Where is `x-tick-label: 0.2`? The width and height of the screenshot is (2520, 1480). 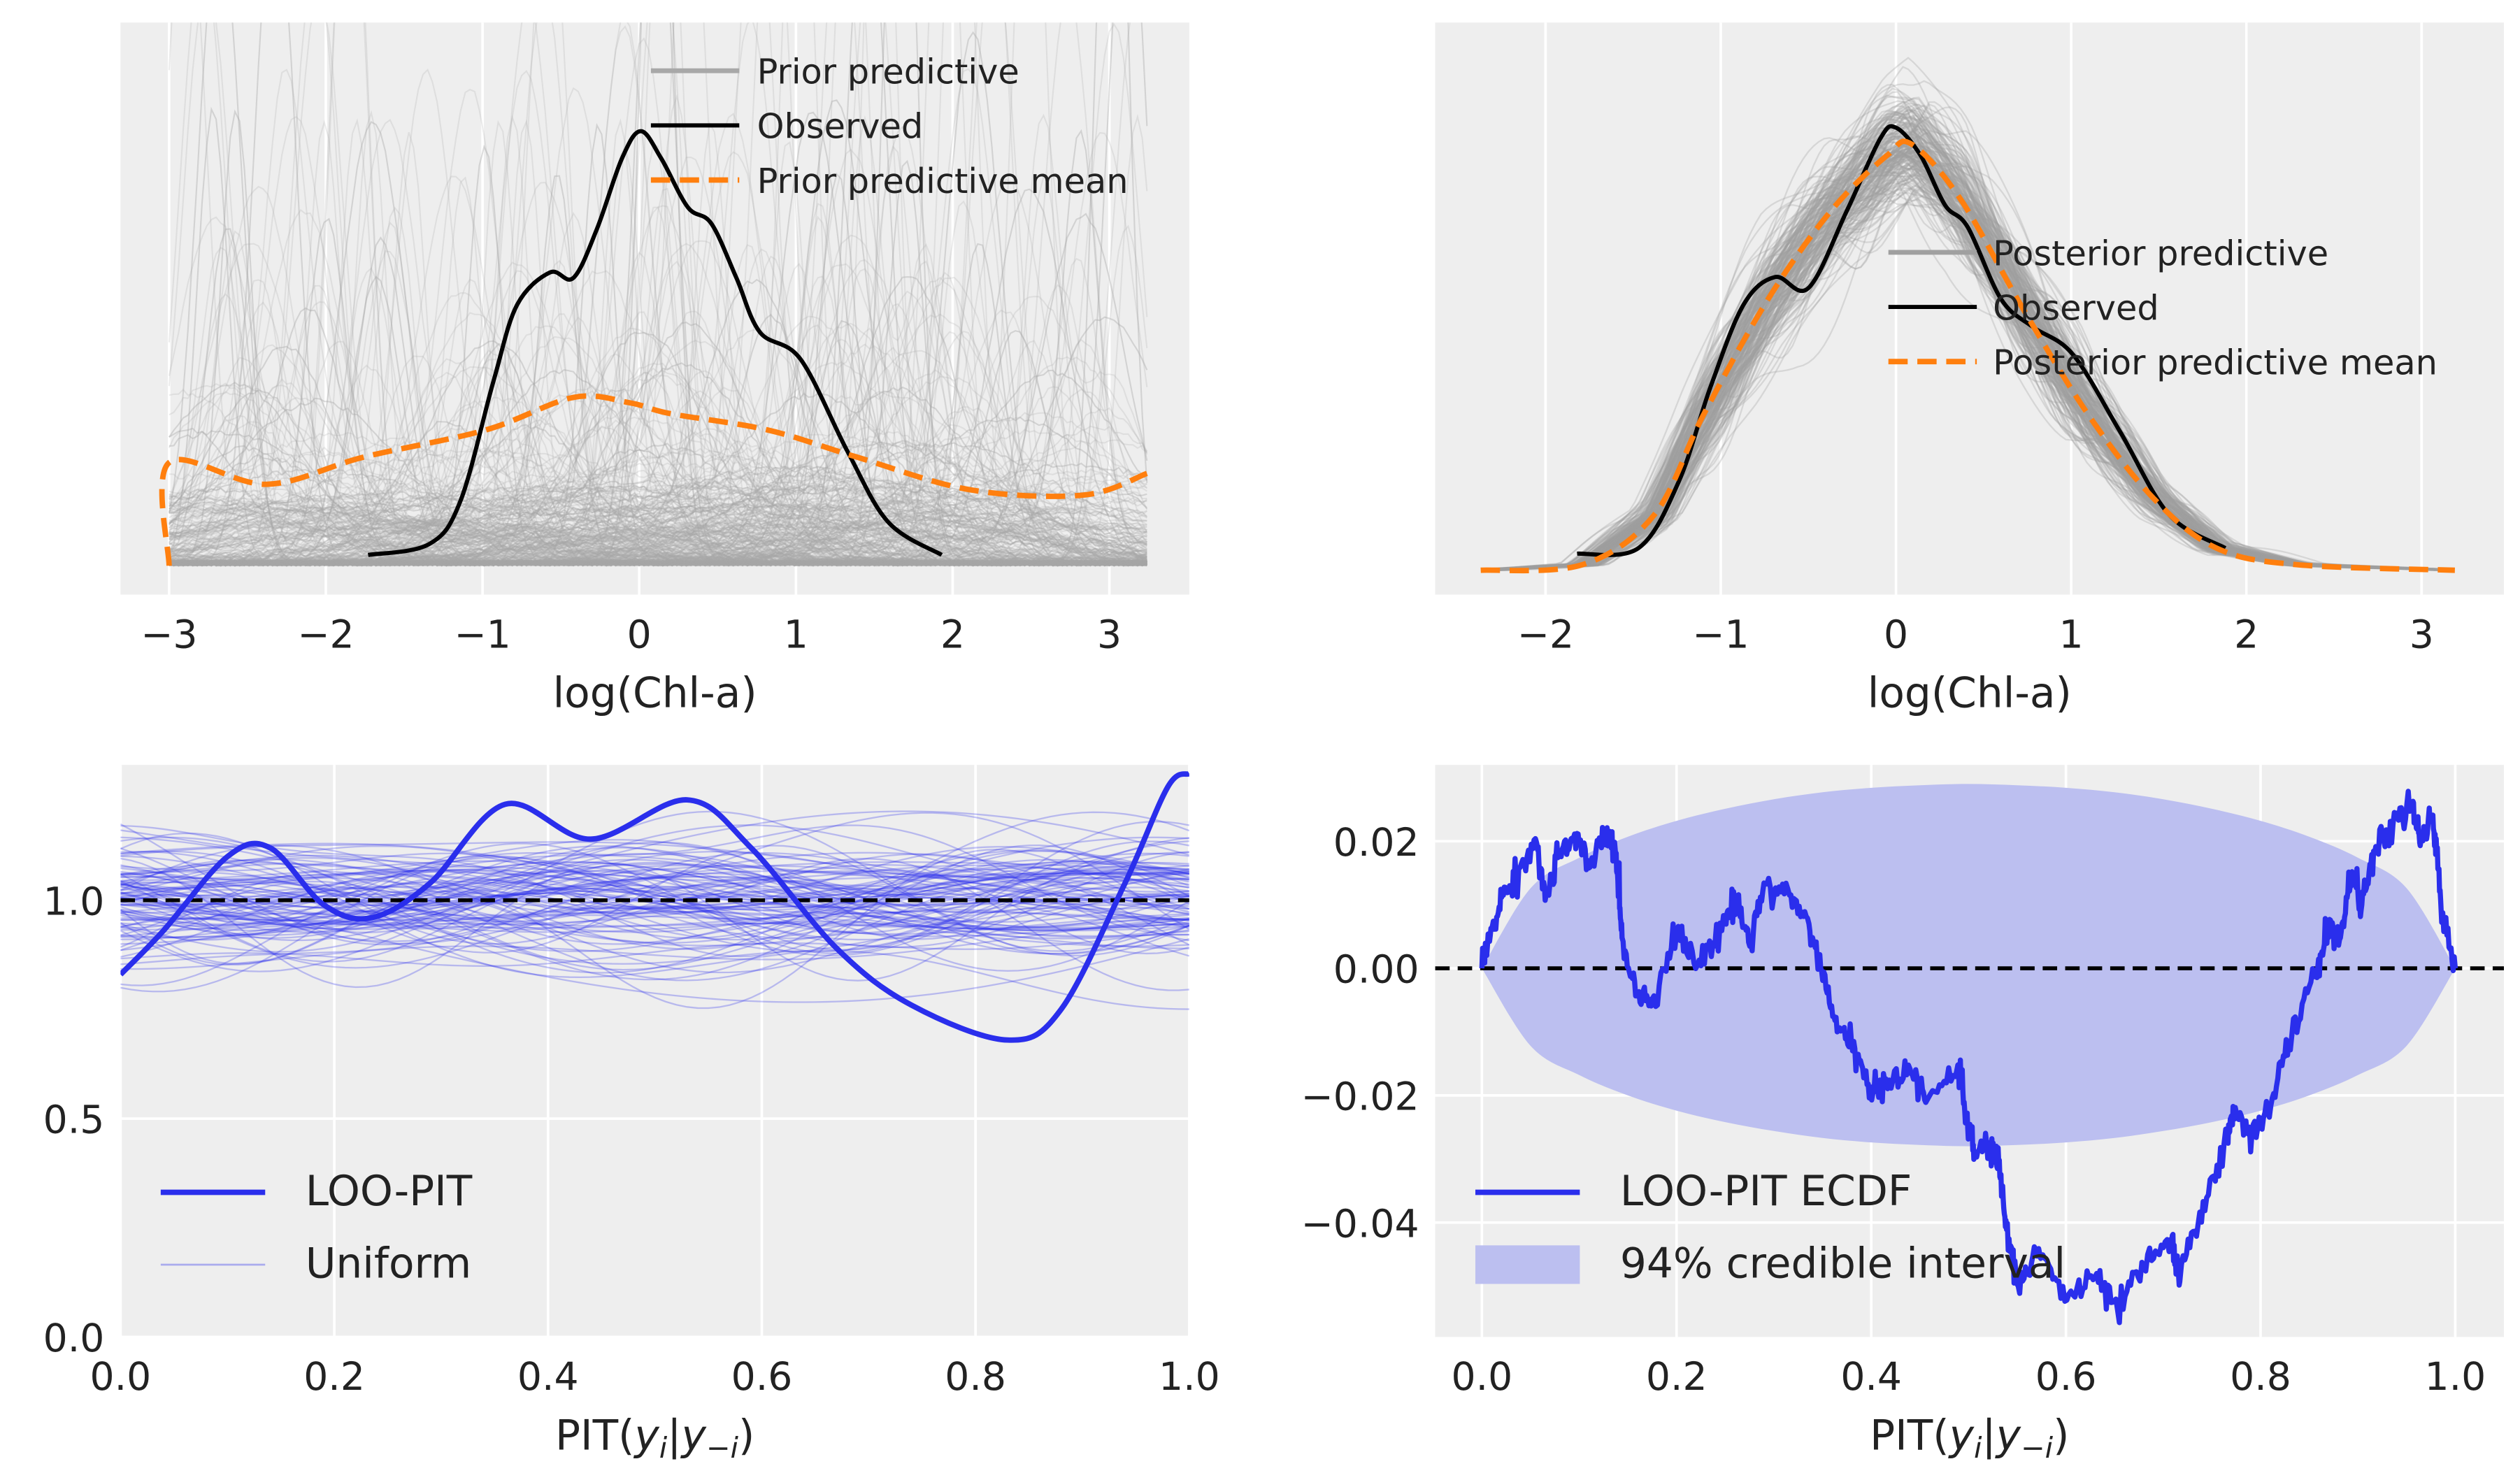 x-tick-label: 0.2 is located at coordinates (334, 1377).